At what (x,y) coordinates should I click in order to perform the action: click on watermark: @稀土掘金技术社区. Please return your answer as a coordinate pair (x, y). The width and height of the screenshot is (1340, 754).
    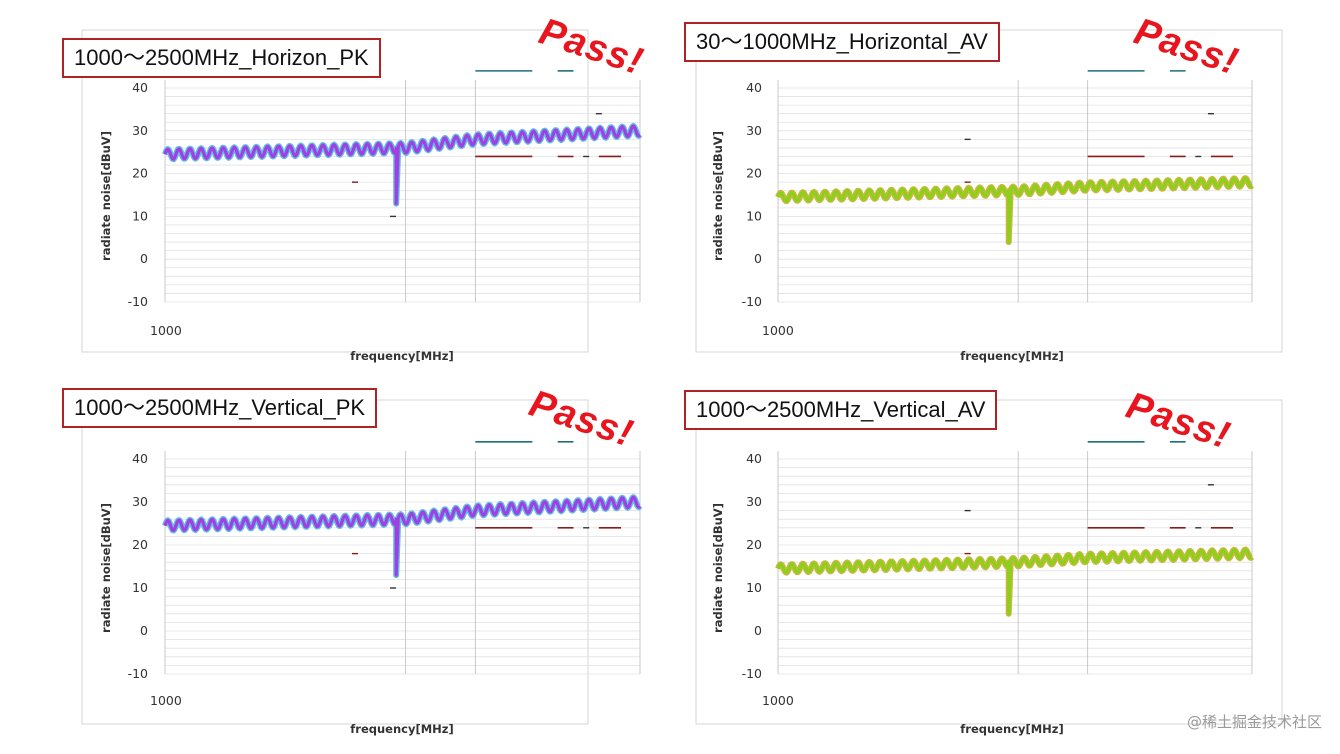
    Looking at the image, I should click on (1254, 722).